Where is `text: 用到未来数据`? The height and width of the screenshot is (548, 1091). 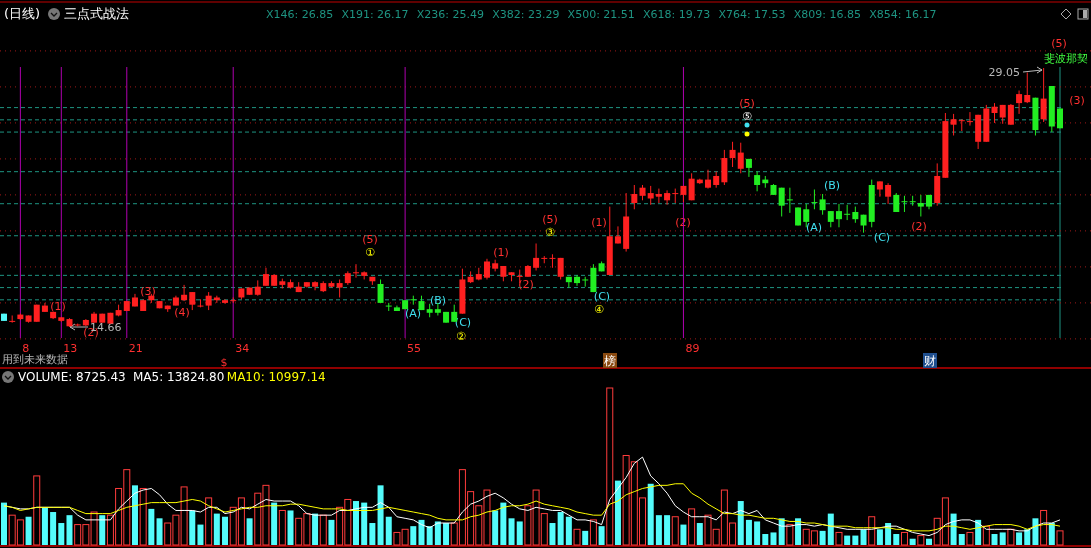 text: 用到未来数据 is located at coordinates (35, 359).